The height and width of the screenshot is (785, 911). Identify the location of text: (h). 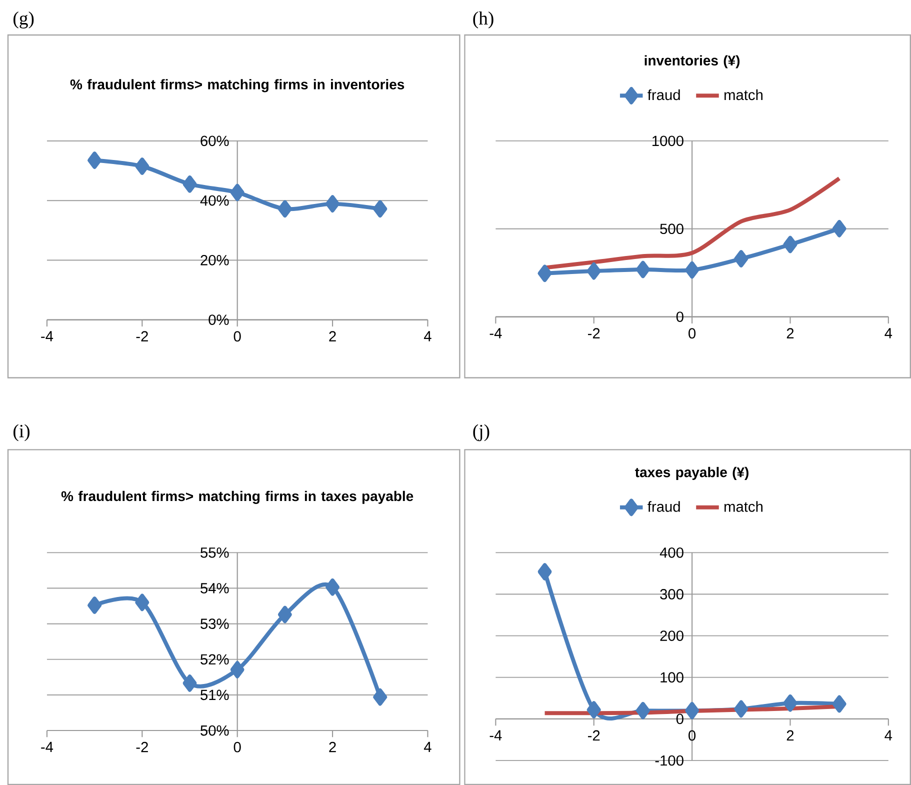
(483, 19).